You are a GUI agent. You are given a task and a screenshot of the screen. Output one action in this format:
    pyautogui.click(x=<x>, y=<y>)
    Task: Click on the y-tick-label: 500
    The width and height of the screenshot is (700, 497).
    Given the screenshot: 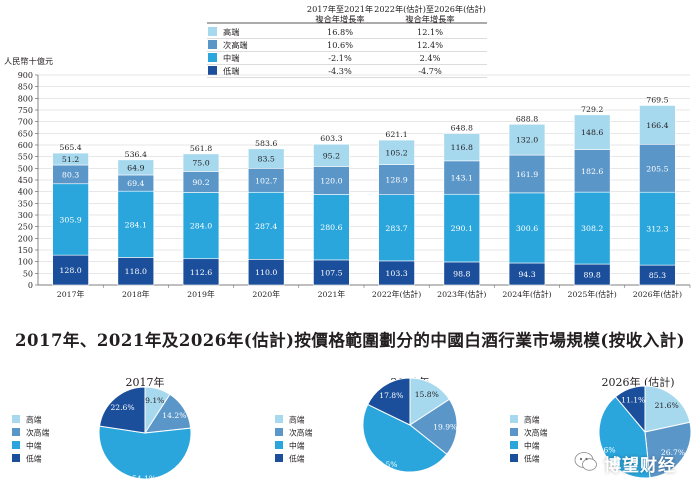 What is the action you would take?
    pyautogui.click(x=25, y=168)
    